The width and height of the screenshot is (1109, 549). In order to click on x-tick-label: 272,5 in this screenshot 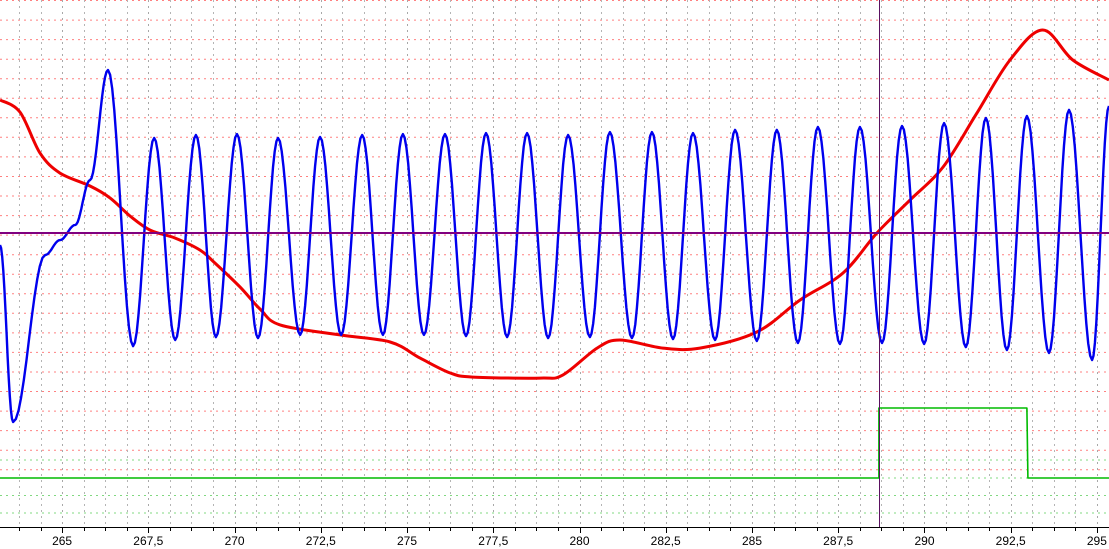, I will do `click(321, 541)`.